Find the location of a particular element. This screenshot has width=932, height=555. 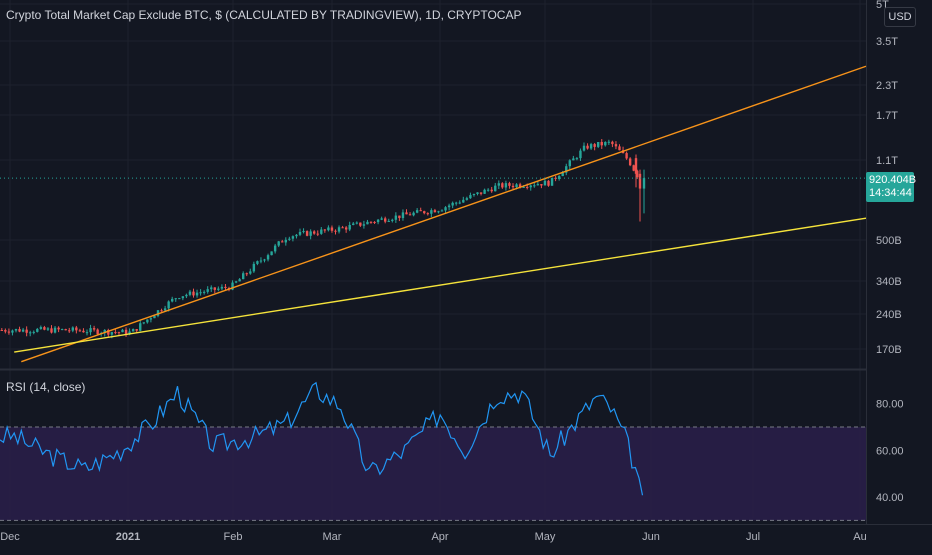

time-tick-label: Apr is located at coordinates (439, 537).